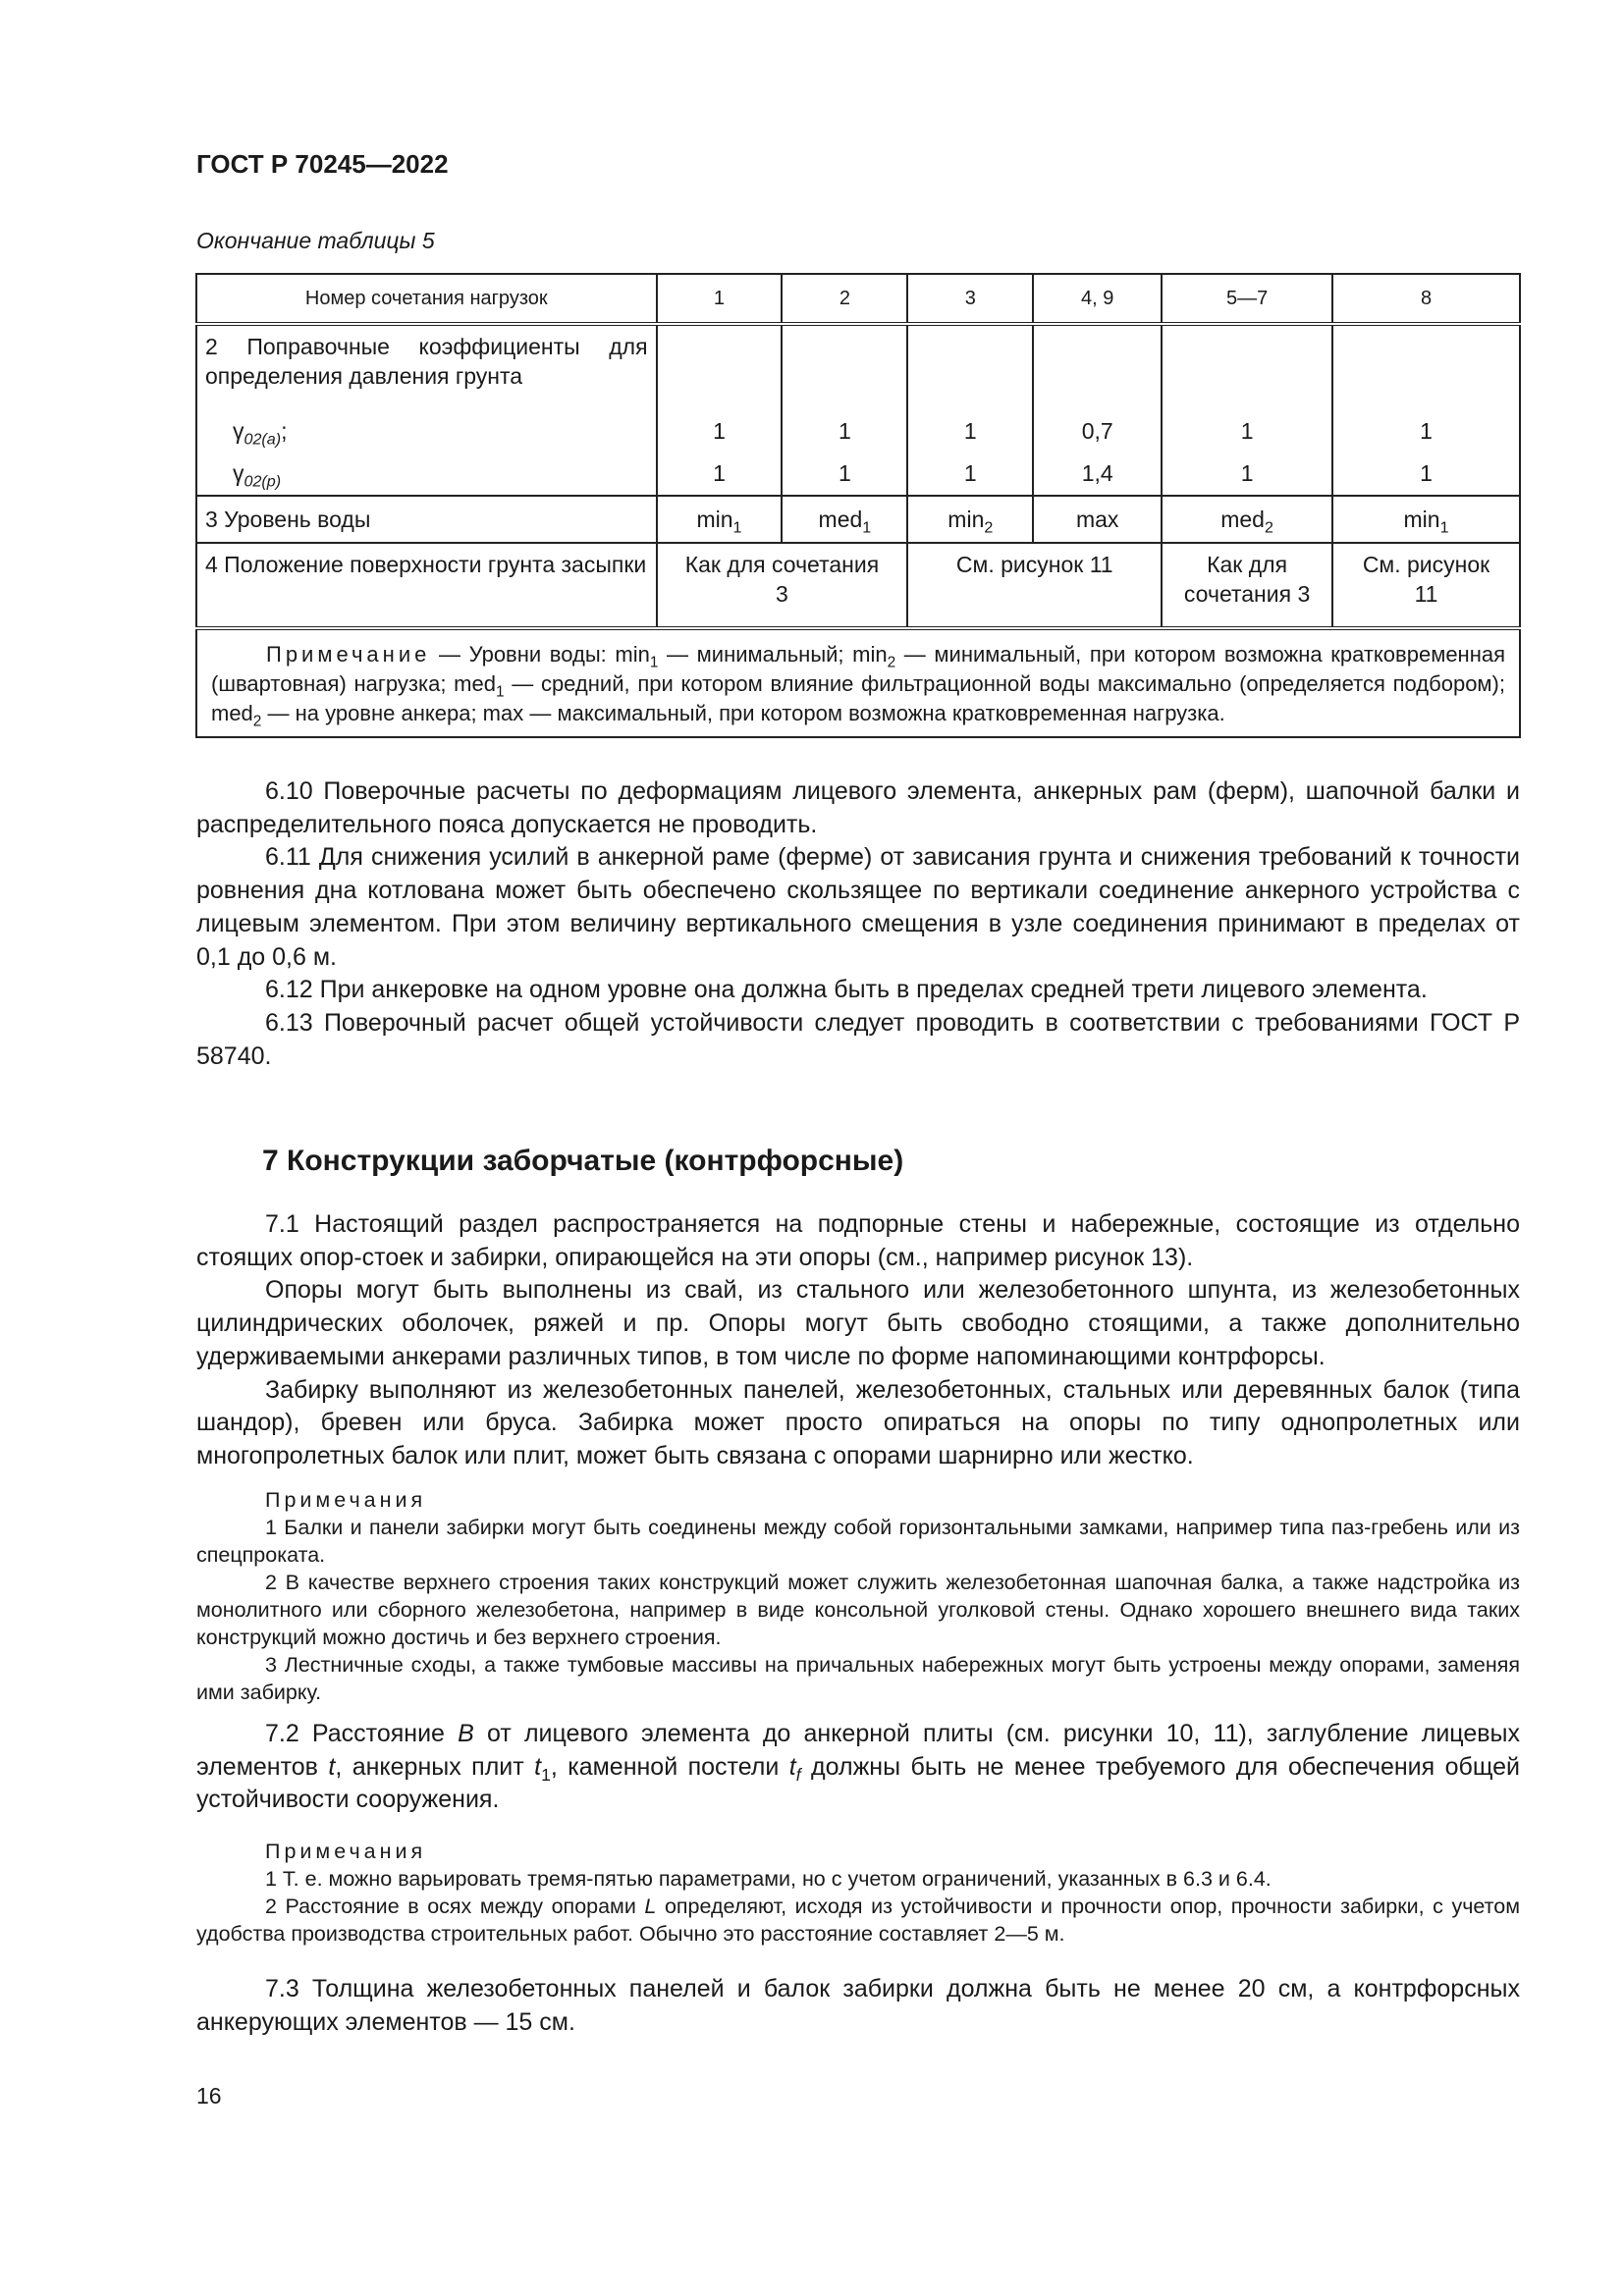  Describe the element at coordinates (970, 519) in the screenshot. I see `value-cell: min2` at that location.